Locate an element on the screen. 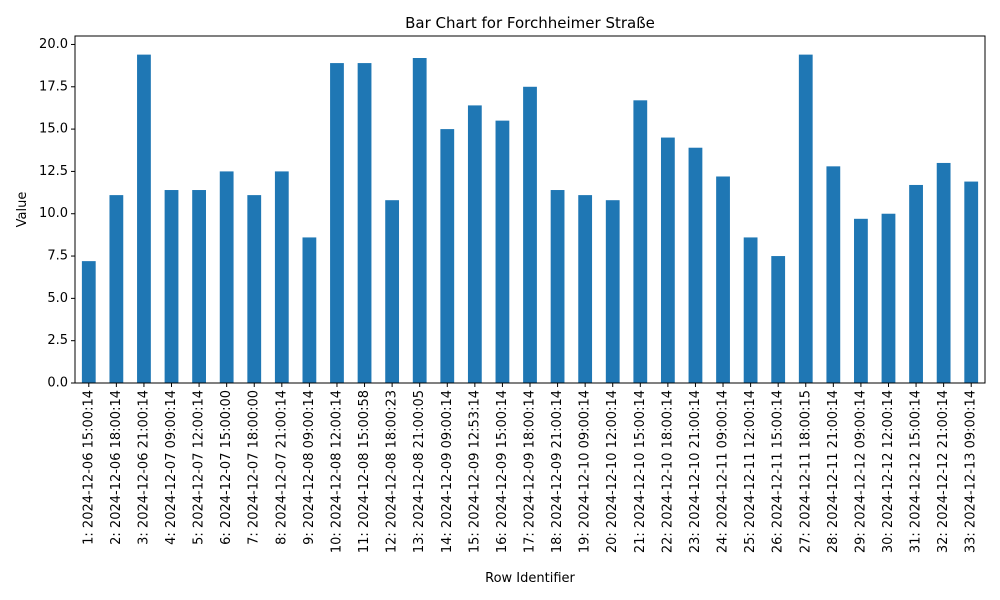 This screenshot has height=600, width=1000. x-tick-label: 13: 2024-12-08 21:00:05 is located at coordinates (419, 471).